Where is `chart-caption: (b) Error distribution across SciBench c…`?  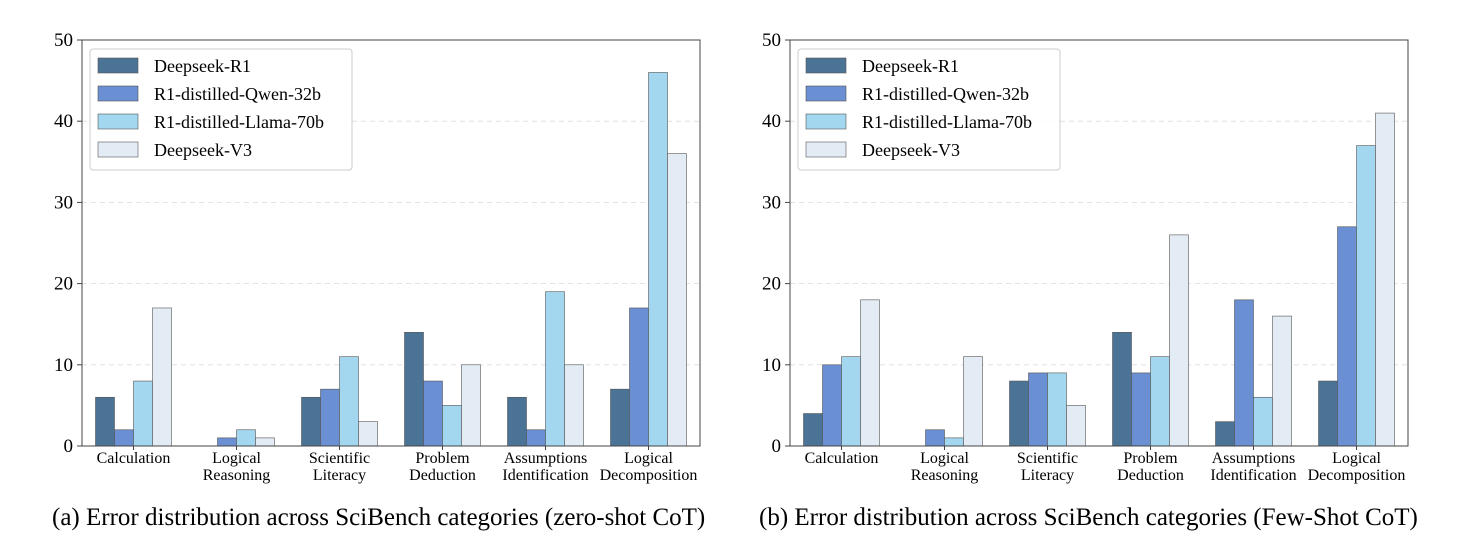
chart-caption: (b) Error distribution across SciBench c… is located at coordinates (1088, 517).